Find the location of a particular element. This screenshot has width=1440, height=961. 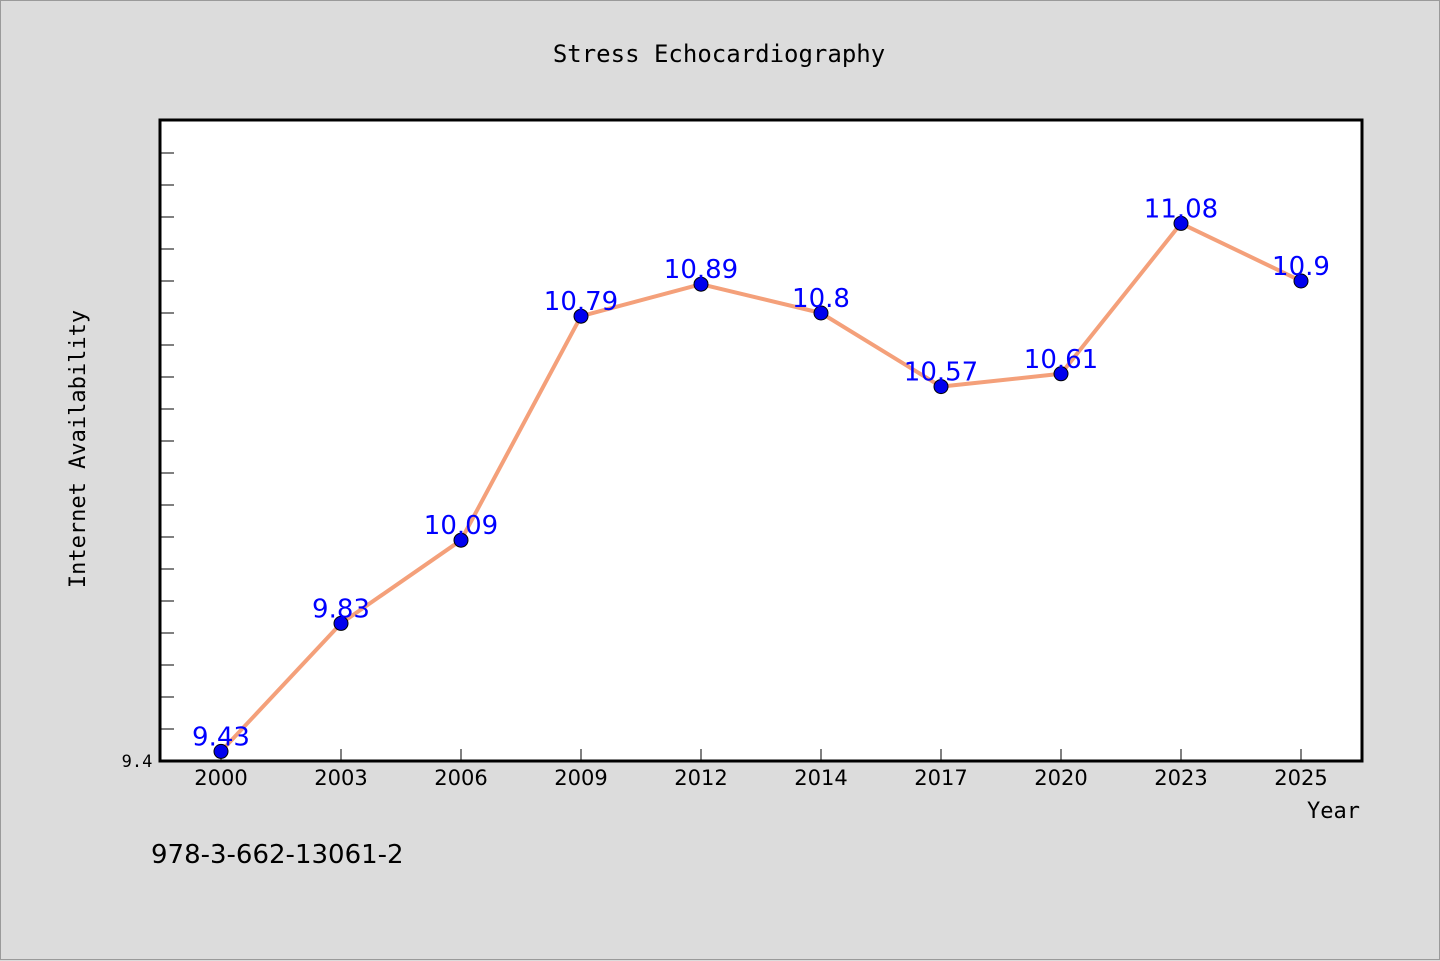

data-label: 10.79 is located at coordinates (581, 302).